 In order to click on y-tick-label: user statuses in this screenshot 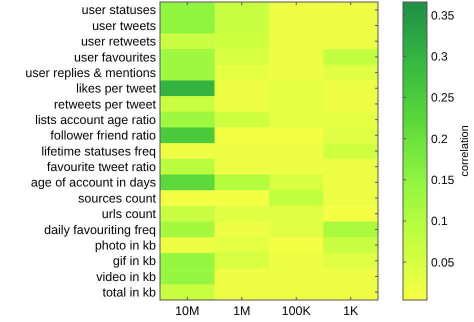, I will do `click(119, 10)`.